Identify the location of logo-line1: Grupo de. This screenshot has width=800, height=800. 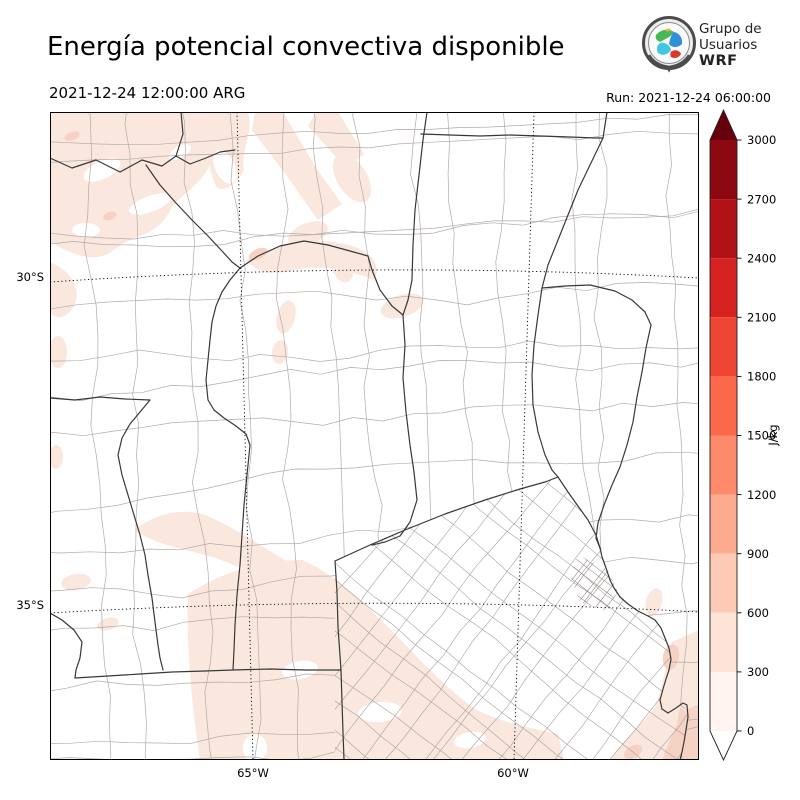
(730, 29).